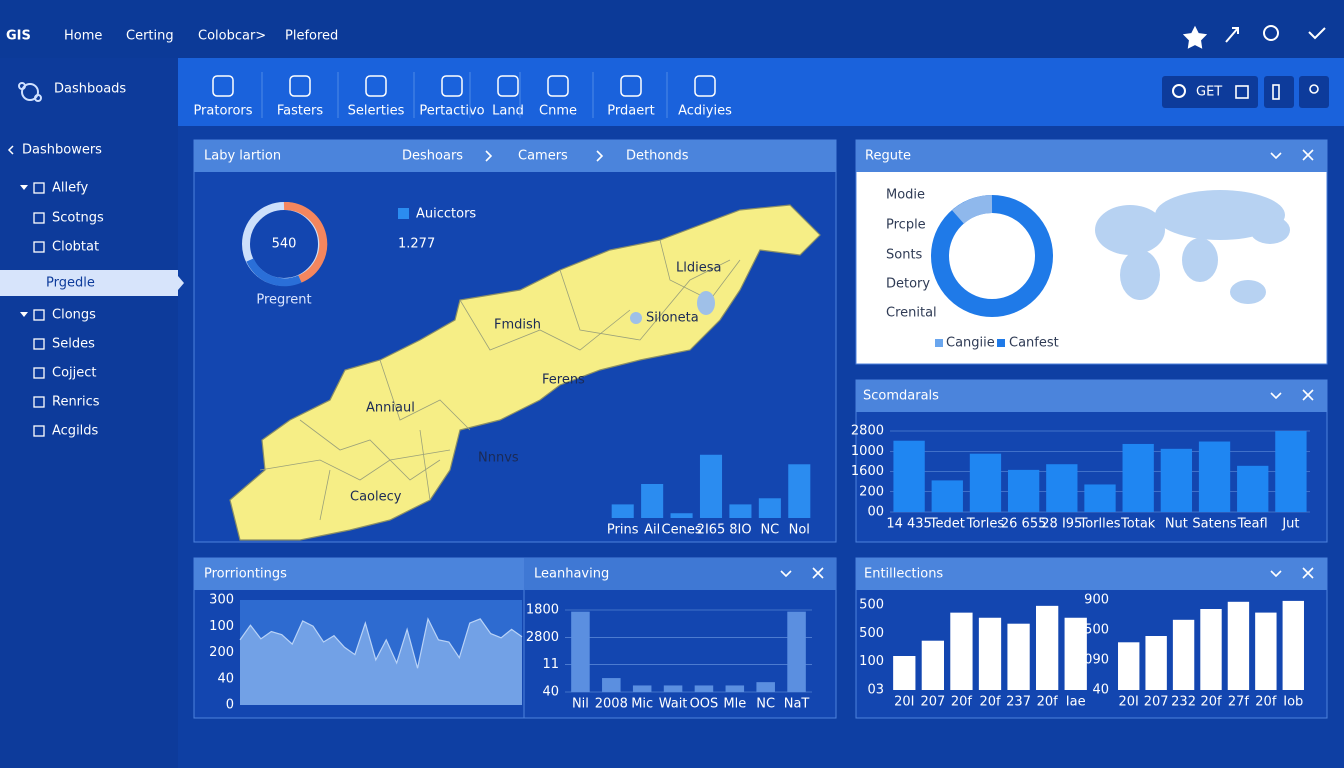 Image resolution: width=1344 pixels, height=768 pixels. Describe the element at coordinates (300, 111) in the screenshot. I see `tool-label: Fasters` at that location.